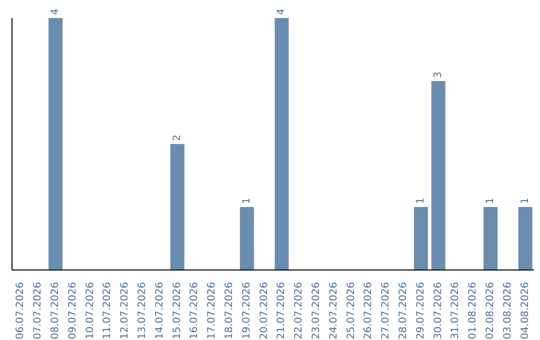  Describe the element at coordinates (456, 311) in the screenshot. I see `x-tick-label: 31.07.2026` at that location.